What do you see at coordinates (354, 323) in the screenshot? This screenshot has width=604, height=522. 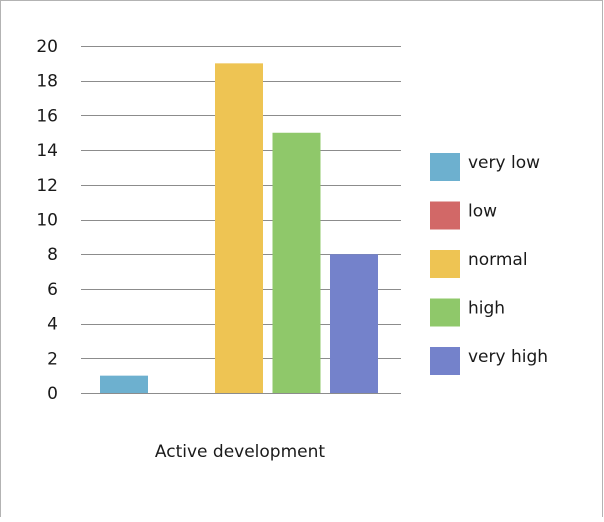 I see `bar-very-high` at bounding box center [354, 323].